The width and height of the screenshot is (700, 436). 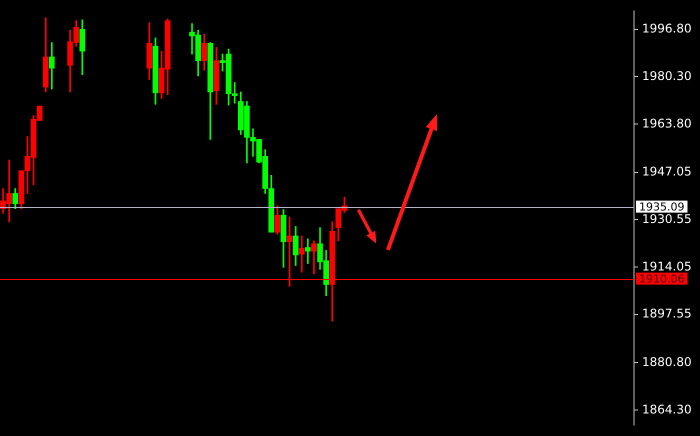 What do you see at coordinates (667, 313) in the screenshot?
I see `y-tick-label: 1897.55` at bounding box center [667, 313].